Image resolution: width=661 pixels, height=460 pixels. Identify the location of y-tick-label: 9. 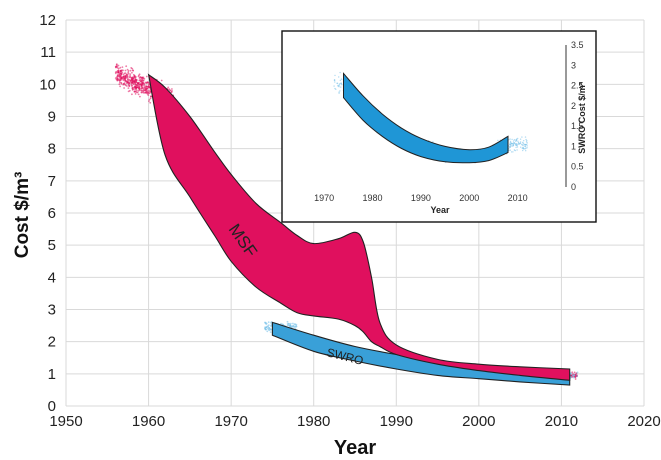
(52, 117).